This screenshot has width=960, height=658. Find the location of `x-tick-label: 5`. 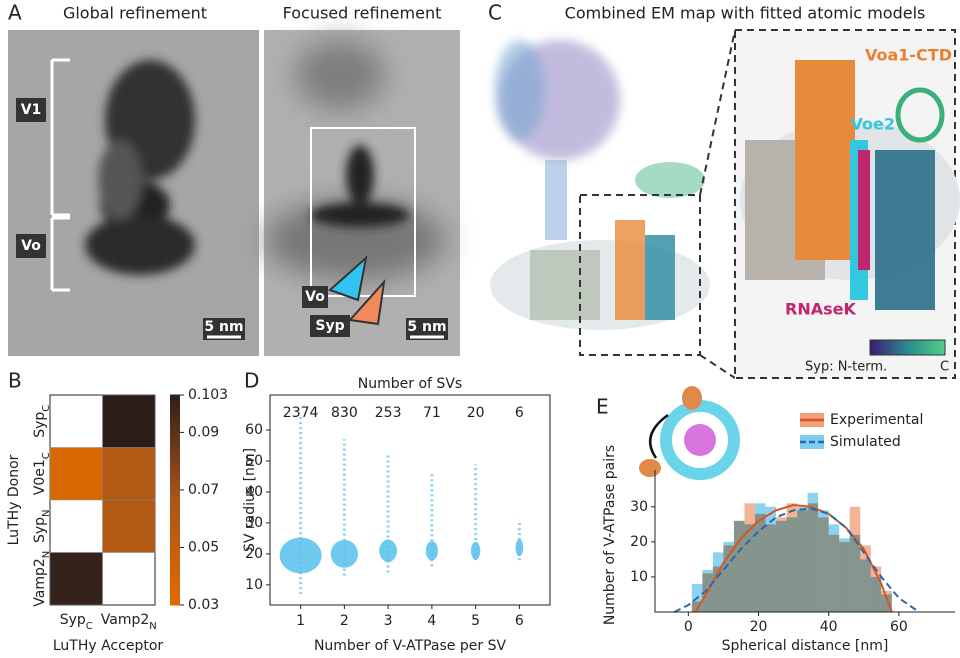

x-tick-label: 5 is located at coordinates (475, 621).